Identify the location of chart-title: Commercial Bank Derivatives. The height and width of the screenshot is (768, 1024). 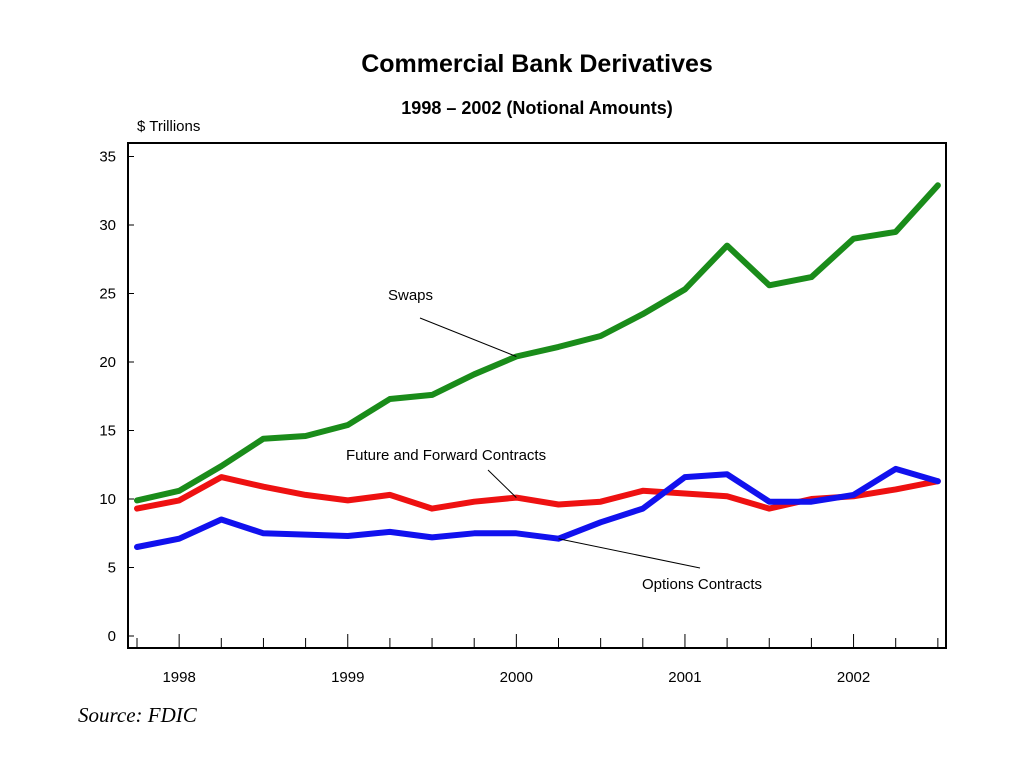
(537, 64).